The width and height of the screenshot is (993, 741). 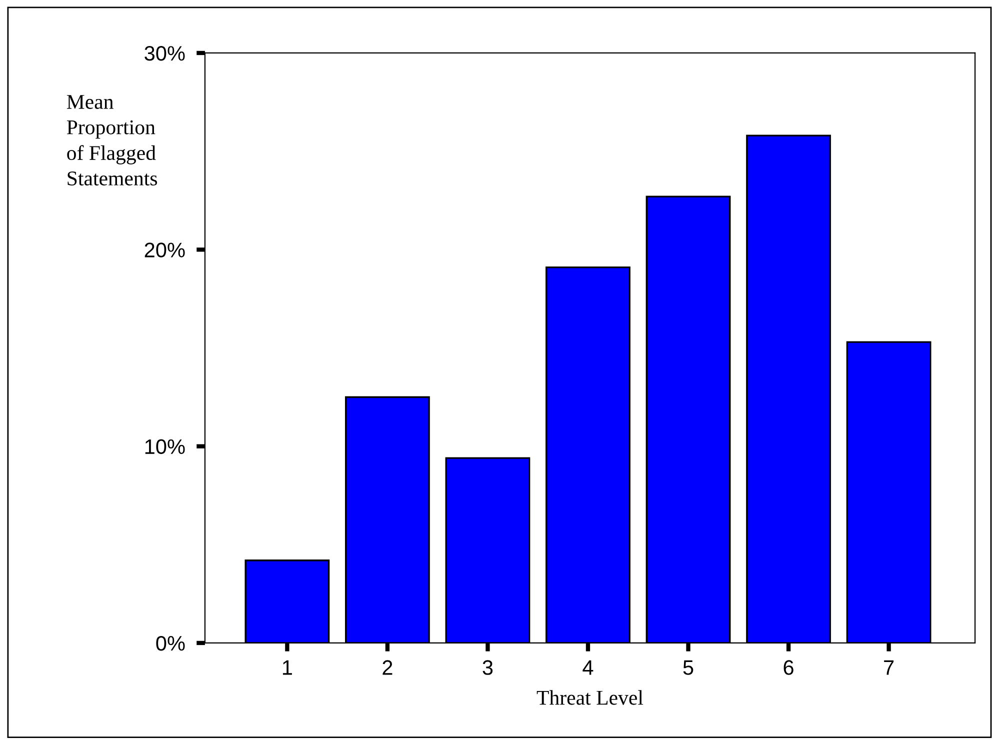 What do you see at coordinates (487, 667) in the screenshot?
I see `x-tick-label: 3` at bounding box center [487, 667].